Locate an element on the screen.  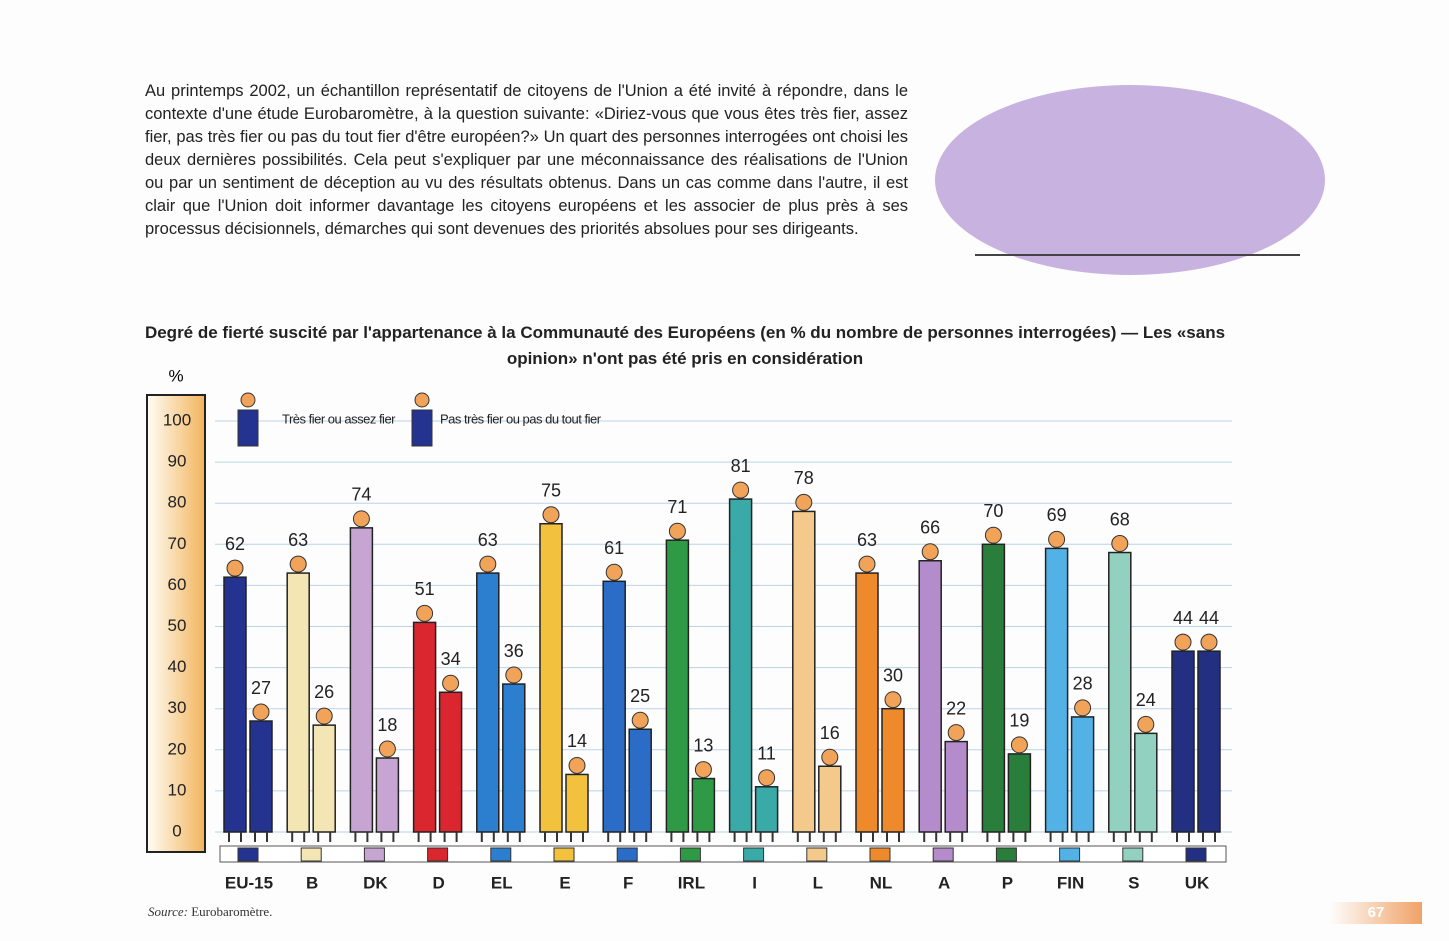
y-tick-label: 40 is located at coordinates (177, 666).